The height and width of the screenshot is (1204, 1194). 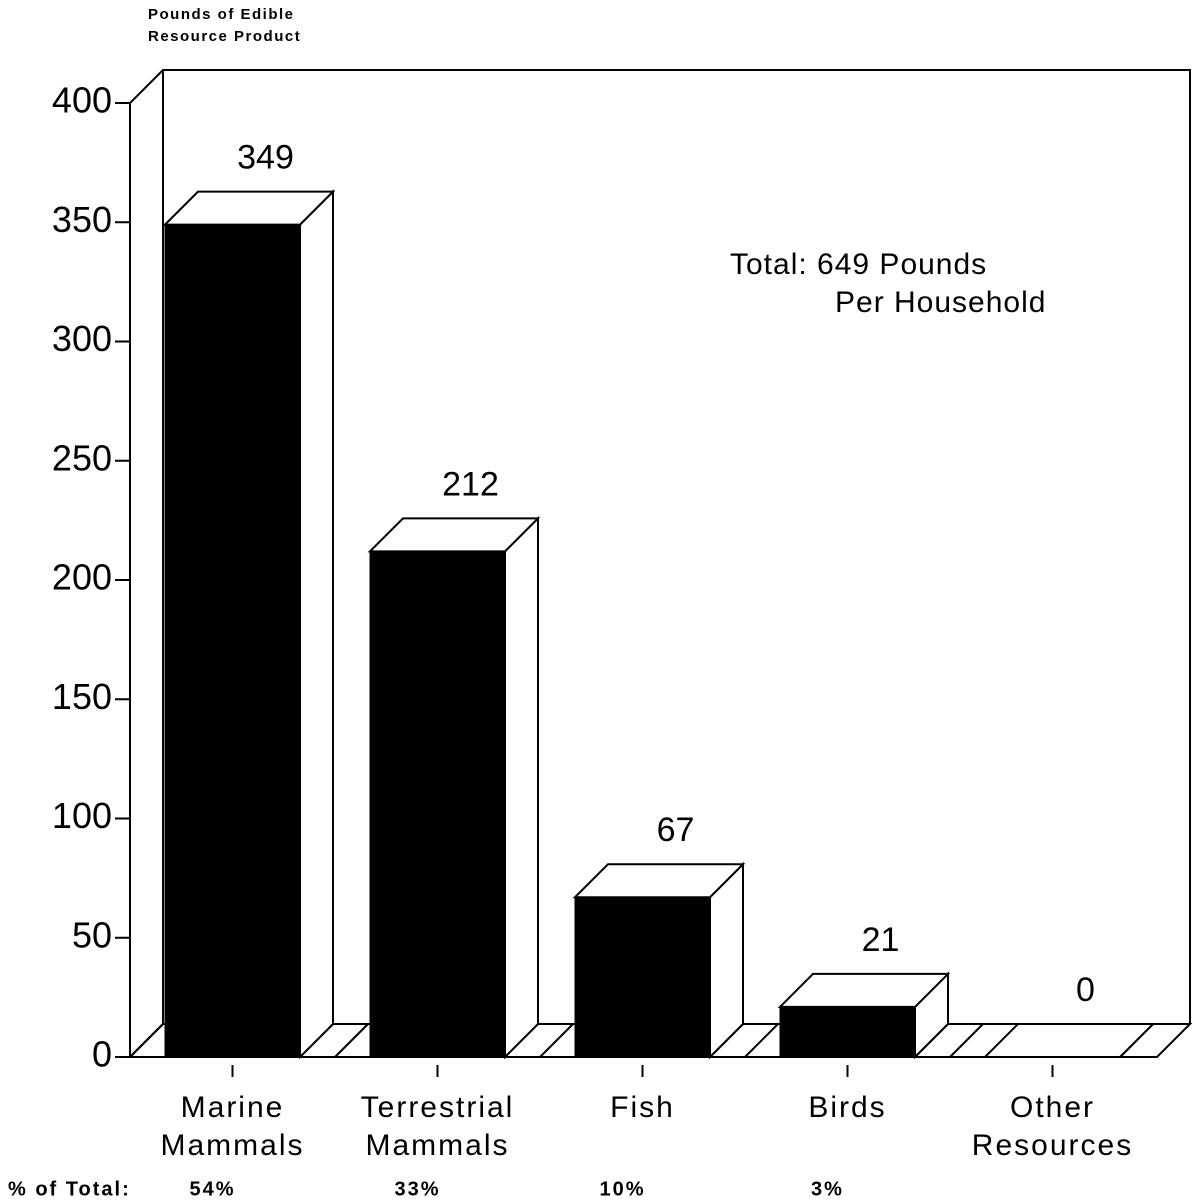 What do you see at coordinates (847, 1107) in the screenshot?
I see `x-tick-label: Birds` at bounding box center [847, 1107].